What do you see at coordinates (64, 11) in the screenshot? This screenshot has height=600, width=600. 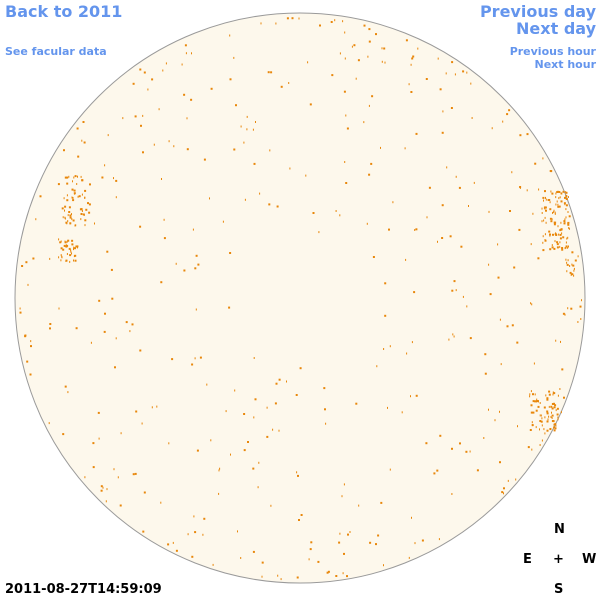 I see `back-link: Back to 2011` at bounding box center [64, 11].